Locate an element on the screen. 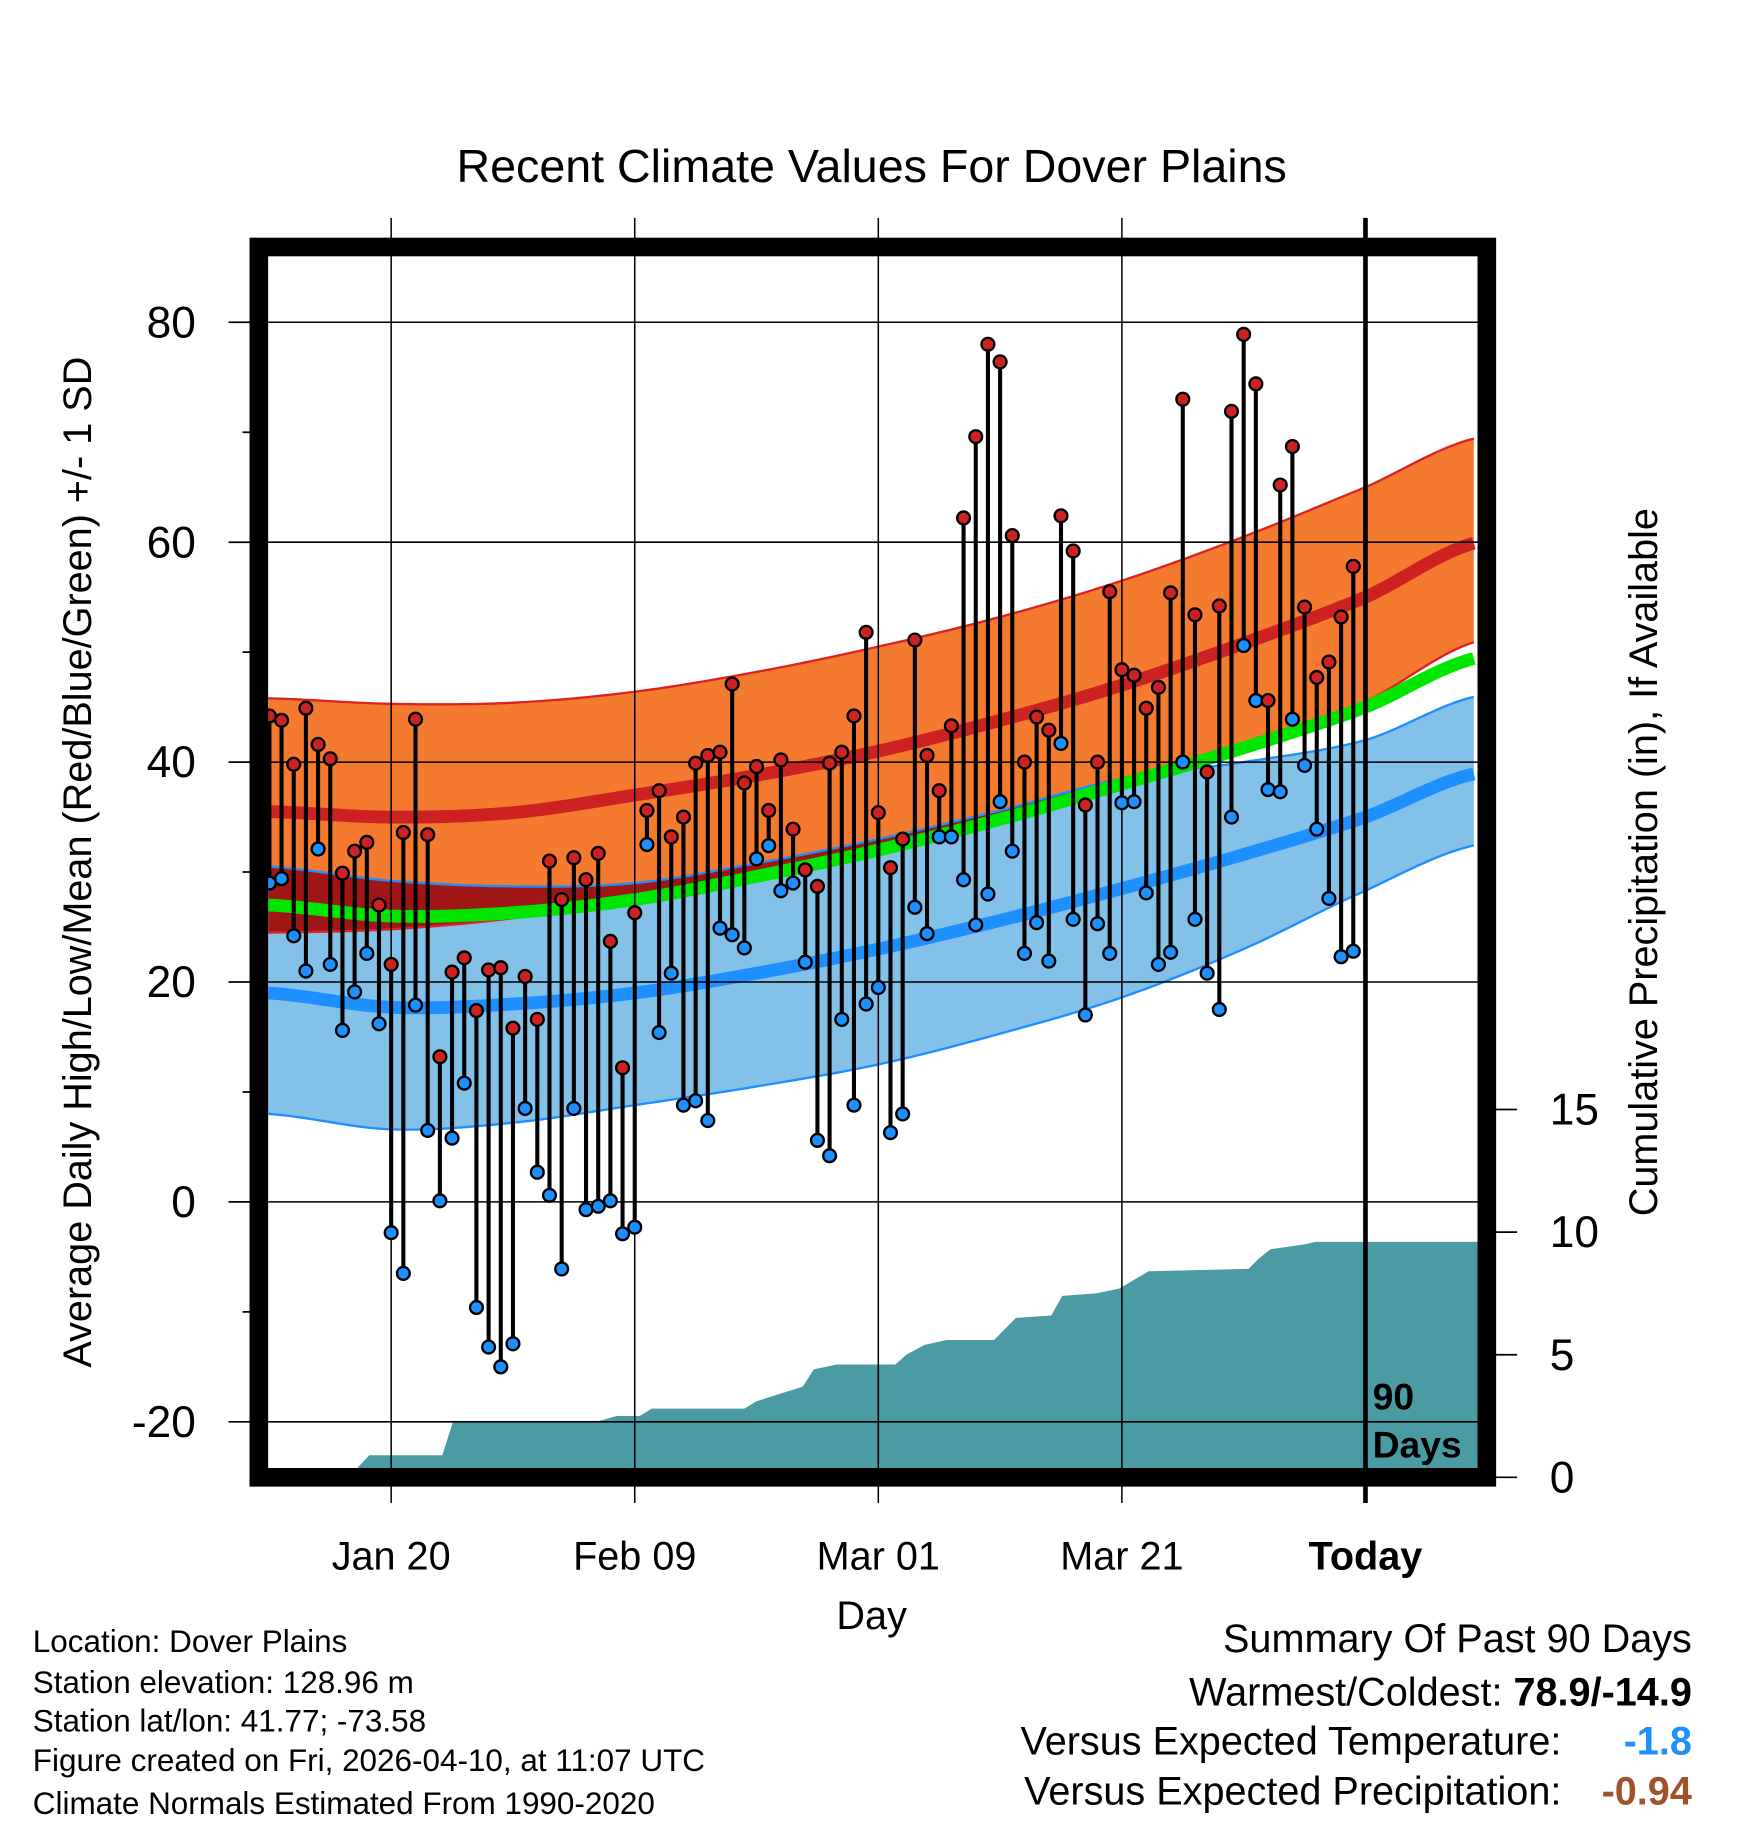 The image size is (1748, 1828). chart-title: Recent Climate Values For Dover Plains is located at coordinates (871, 166).